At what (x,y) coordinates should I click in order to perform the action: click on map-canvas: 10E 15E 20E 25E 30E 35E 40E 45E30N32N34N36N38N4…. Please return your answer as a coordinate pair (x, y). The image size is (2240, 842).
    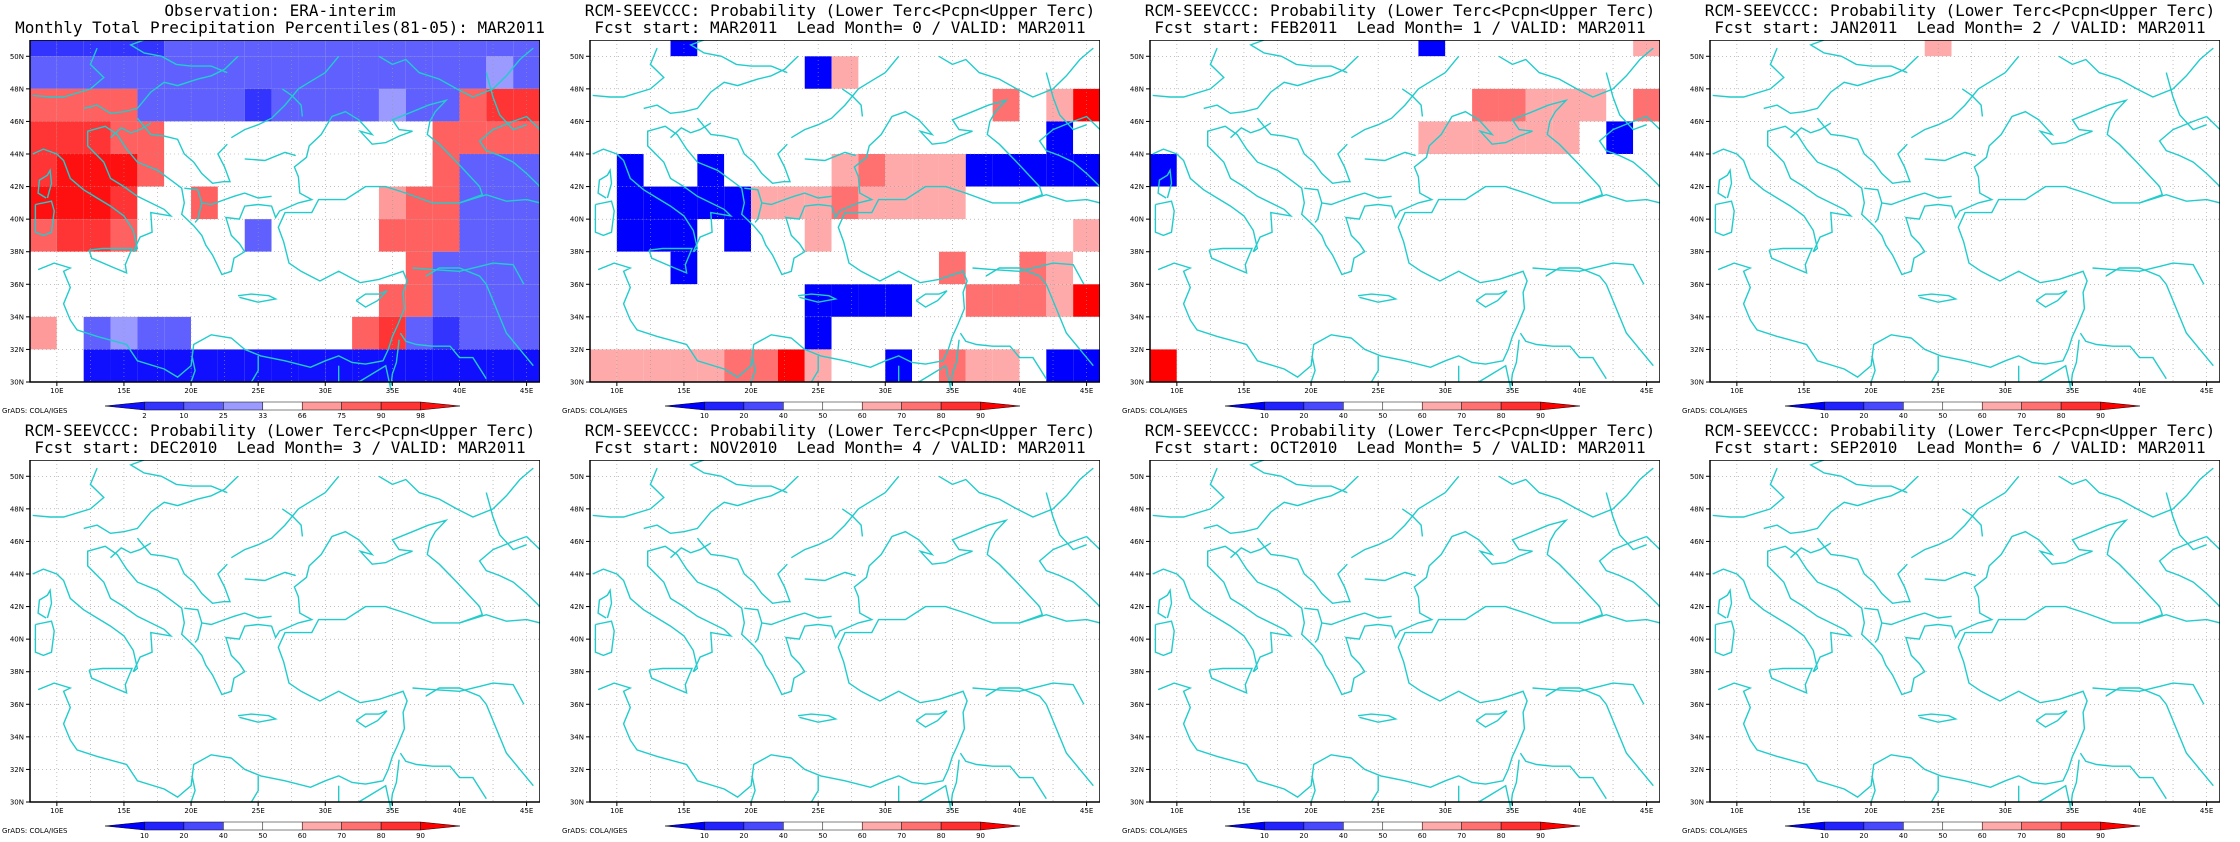
    Looking at the image, I should click on (1395, 230).